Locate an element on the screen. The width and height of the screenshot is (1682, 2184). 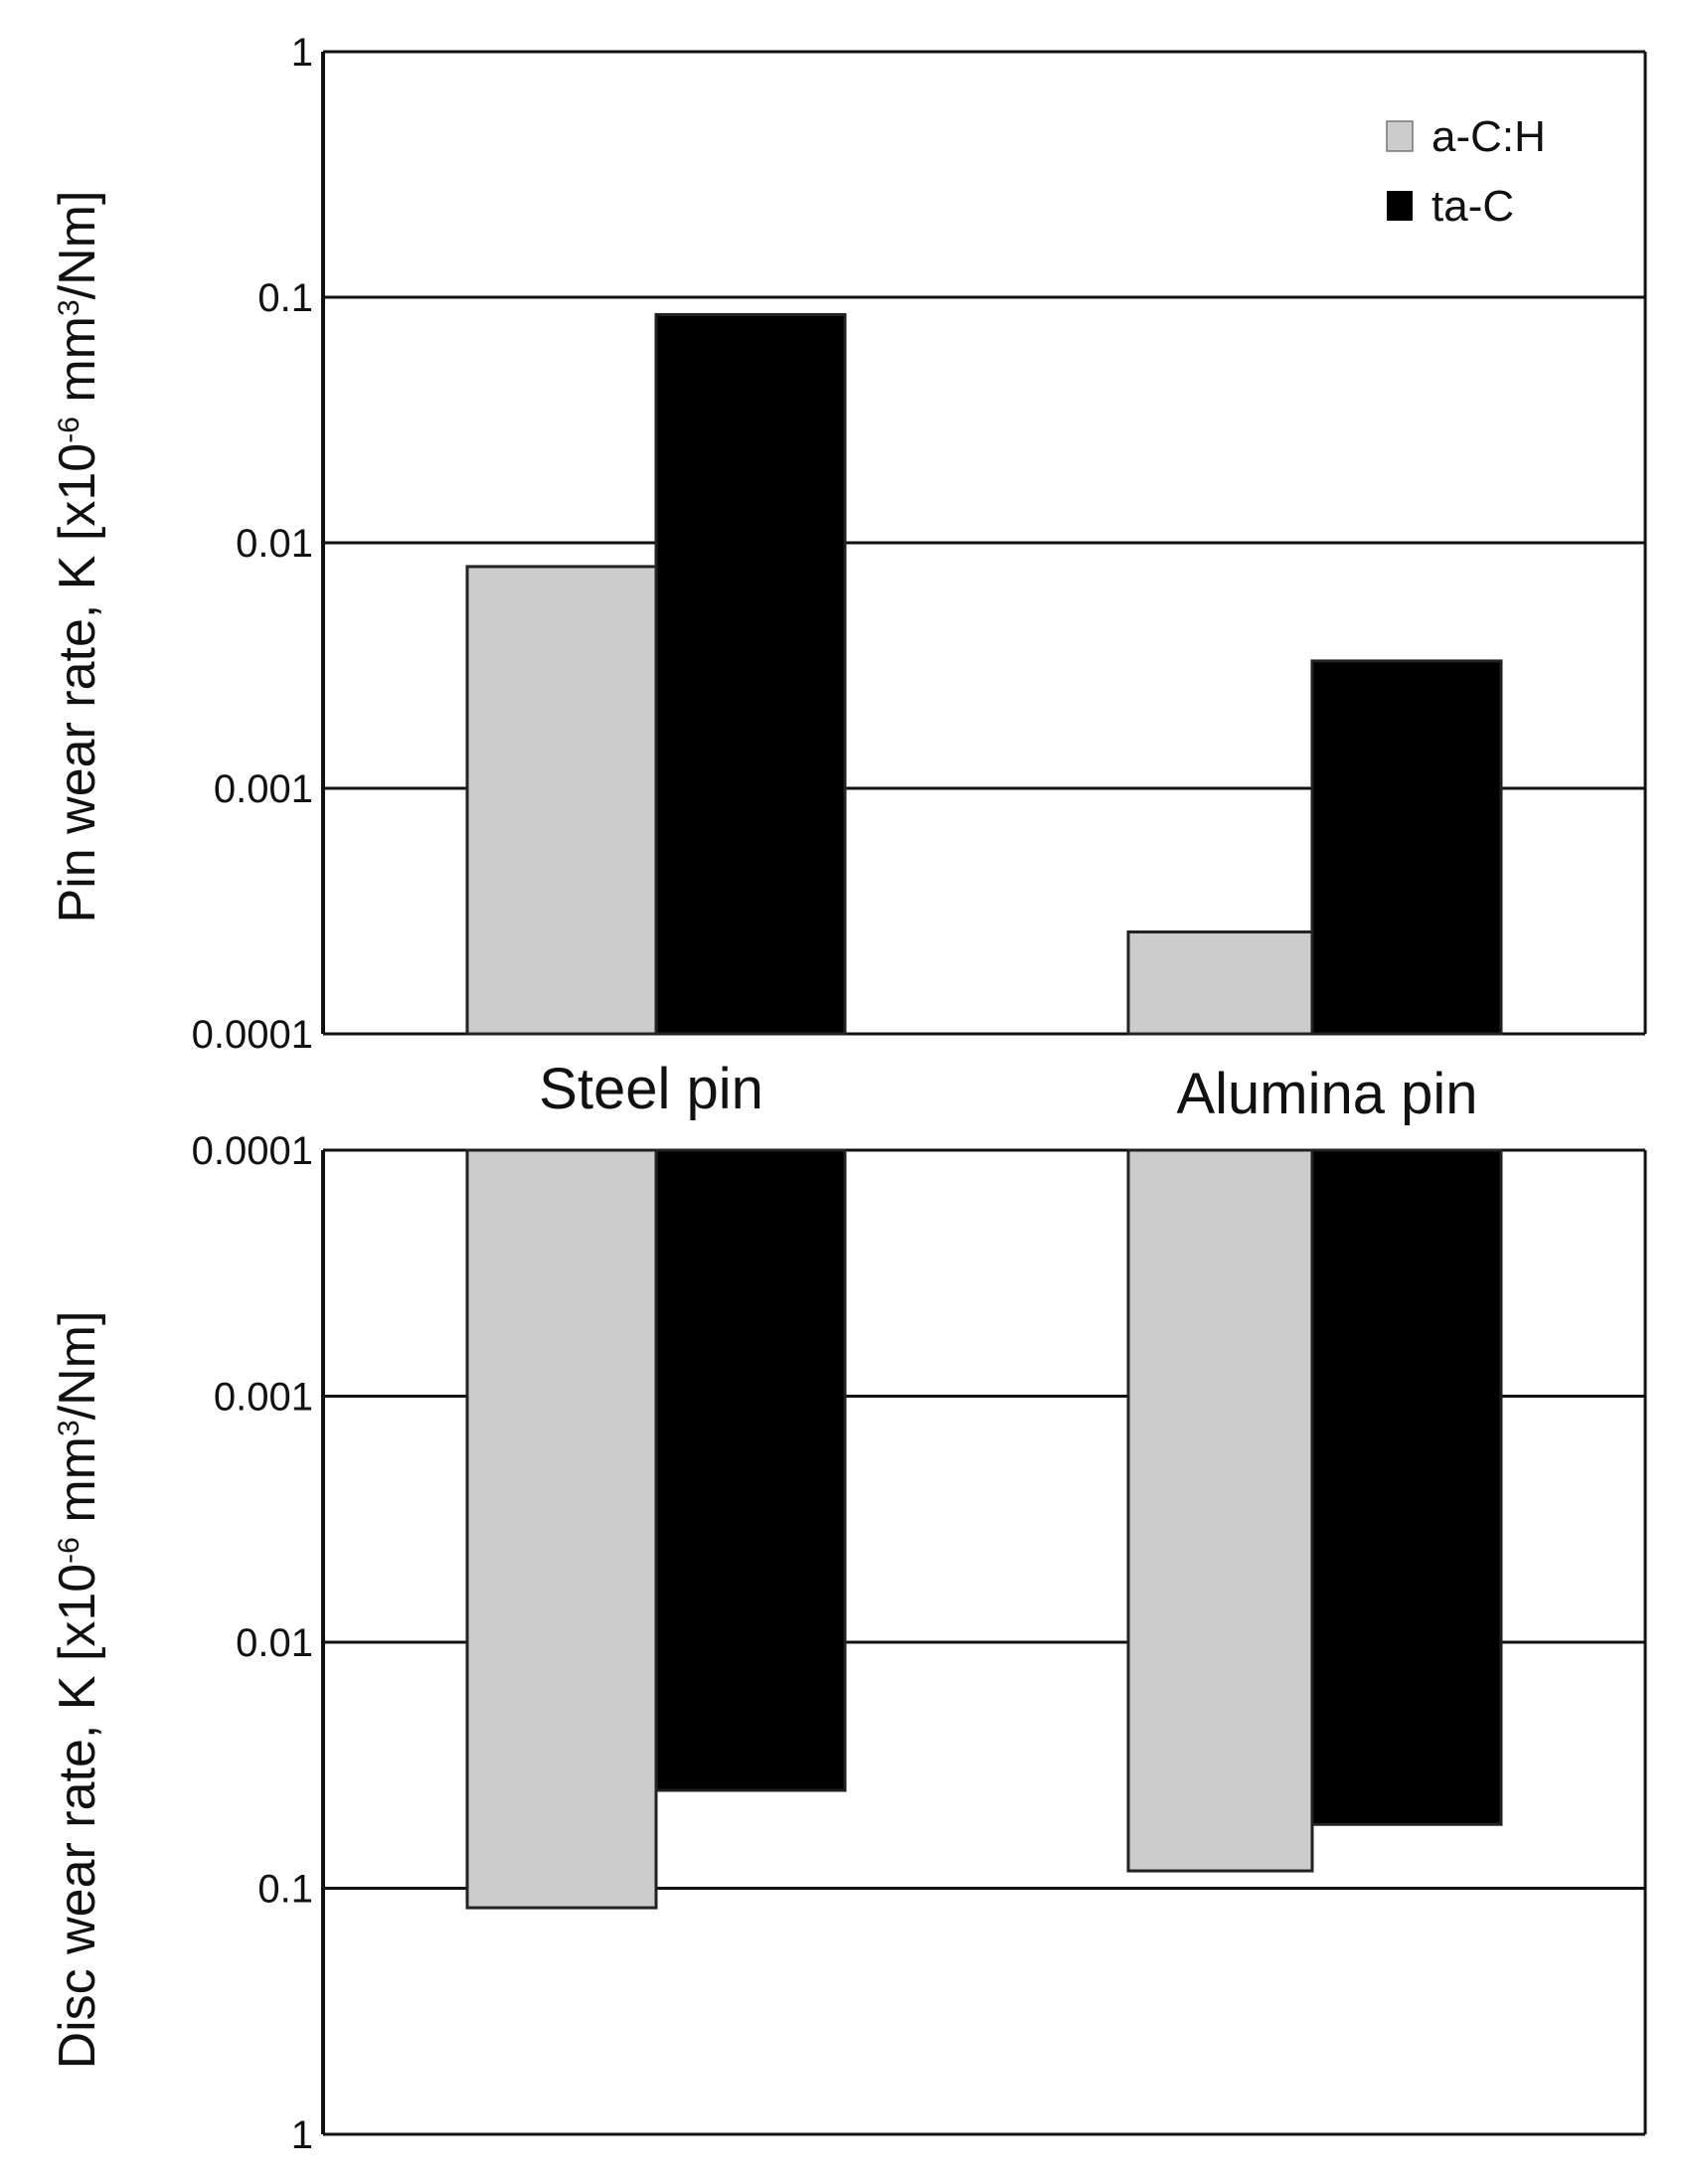
pin-tick-label: 0.01 is located at coordinates (274, 544).